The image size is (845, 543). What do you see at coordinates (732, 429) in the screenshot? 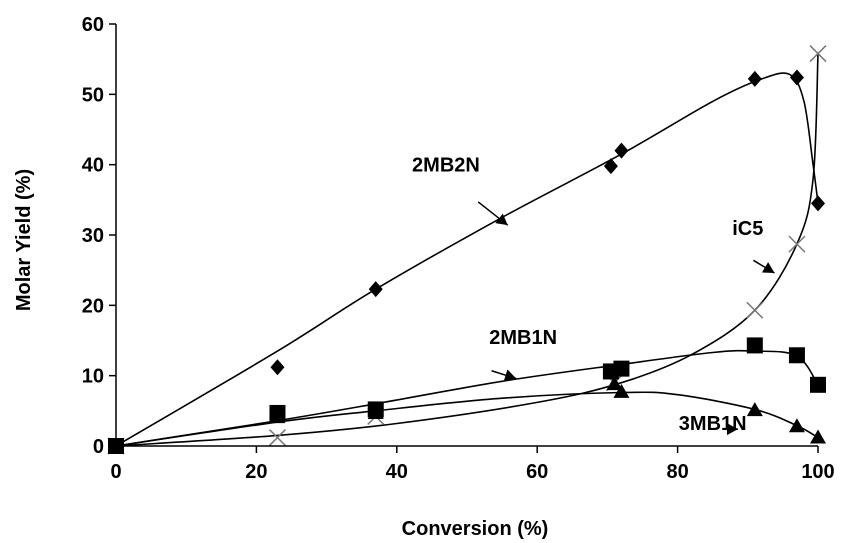
I see `arrowhead-3mb1n` at bounding box center [732, 429].